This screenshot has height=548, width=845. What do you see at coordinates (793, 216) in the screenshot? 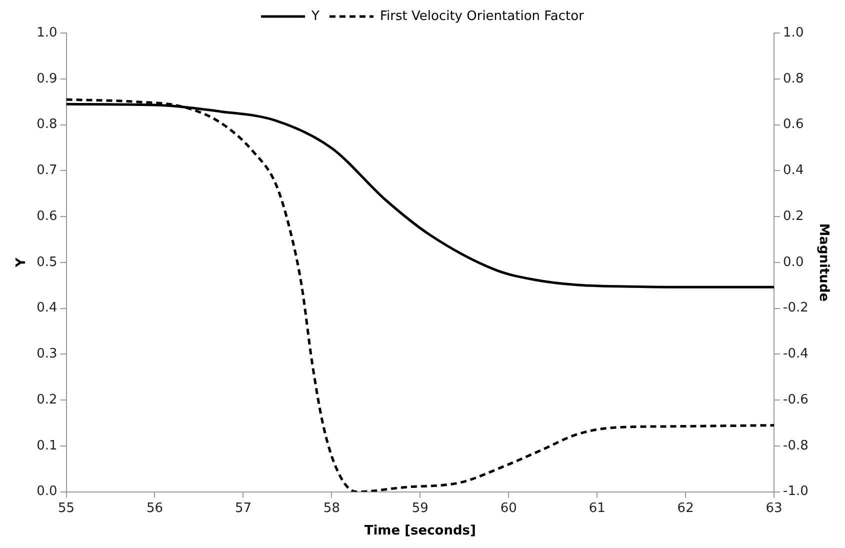
I see `y2-tick-label: 0.2` at bounding box center [793, 216].